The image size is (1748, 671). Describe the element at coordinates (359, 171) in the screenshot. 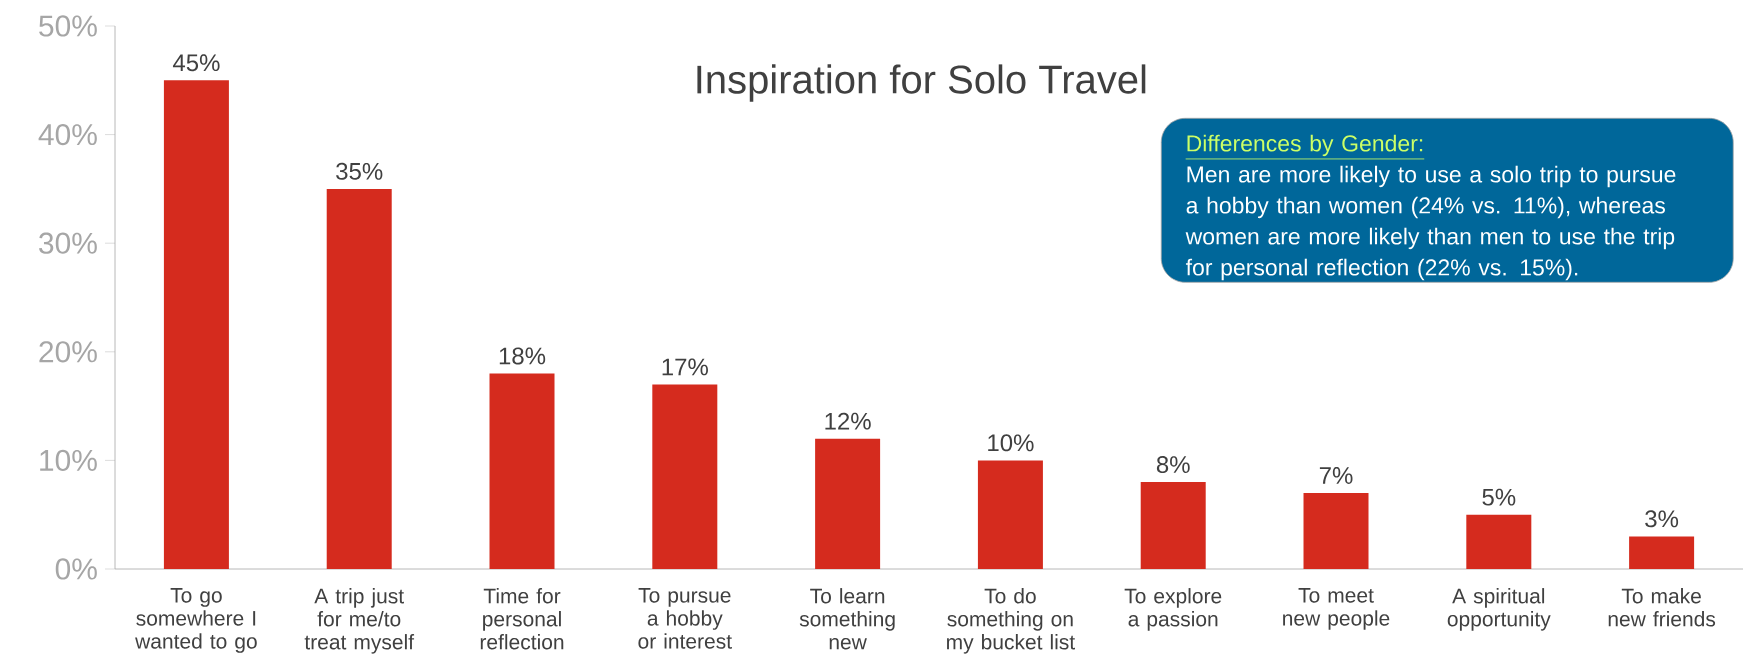

I see `data-label: 35%` at that location.